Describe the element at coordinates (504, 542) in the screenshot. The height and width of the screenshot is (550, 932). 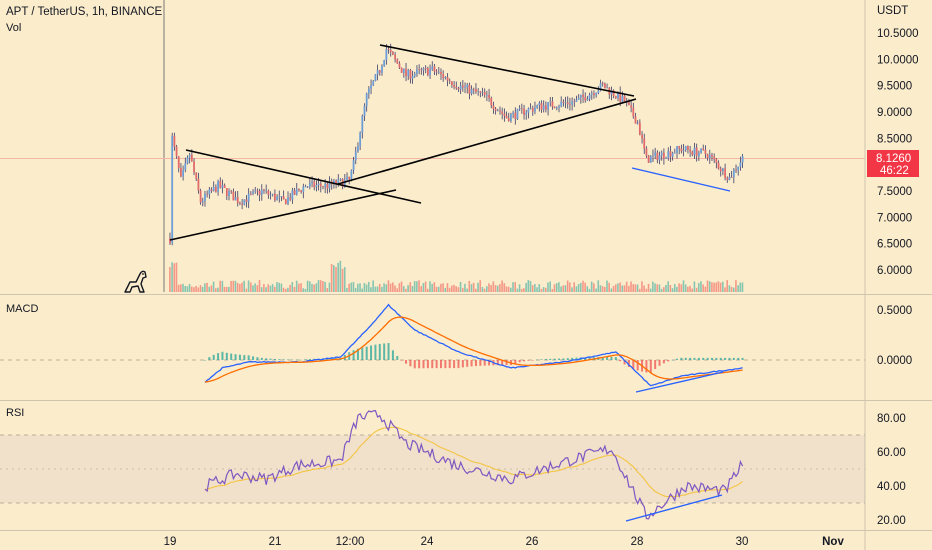
I see `time-axis-ticks: 19 21 12:00 24 26 28 30 Nov` at that location.